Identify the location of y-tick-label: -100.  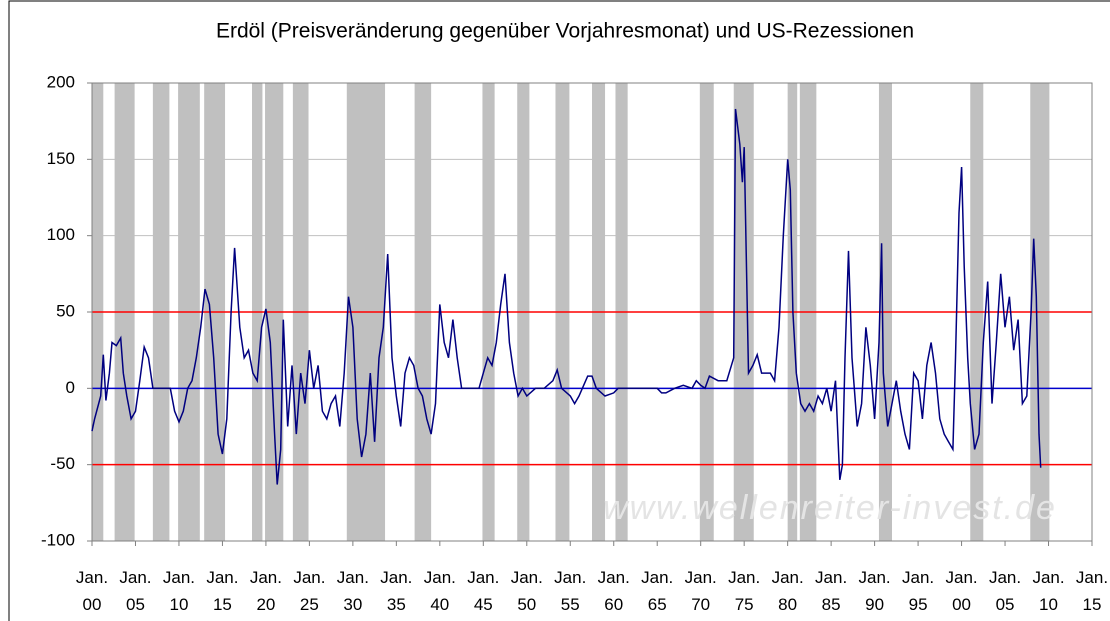
(58, 539).